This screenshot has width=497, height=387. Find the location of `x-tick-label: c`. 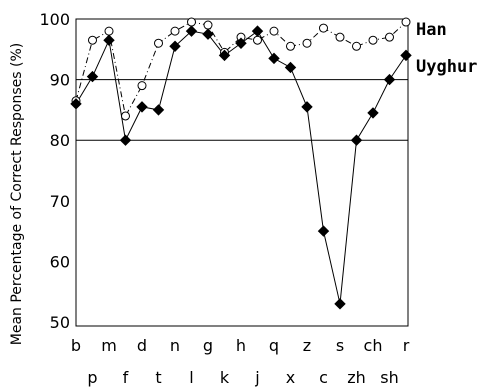

x-tick-label: c is located at coordinates (323, 377).